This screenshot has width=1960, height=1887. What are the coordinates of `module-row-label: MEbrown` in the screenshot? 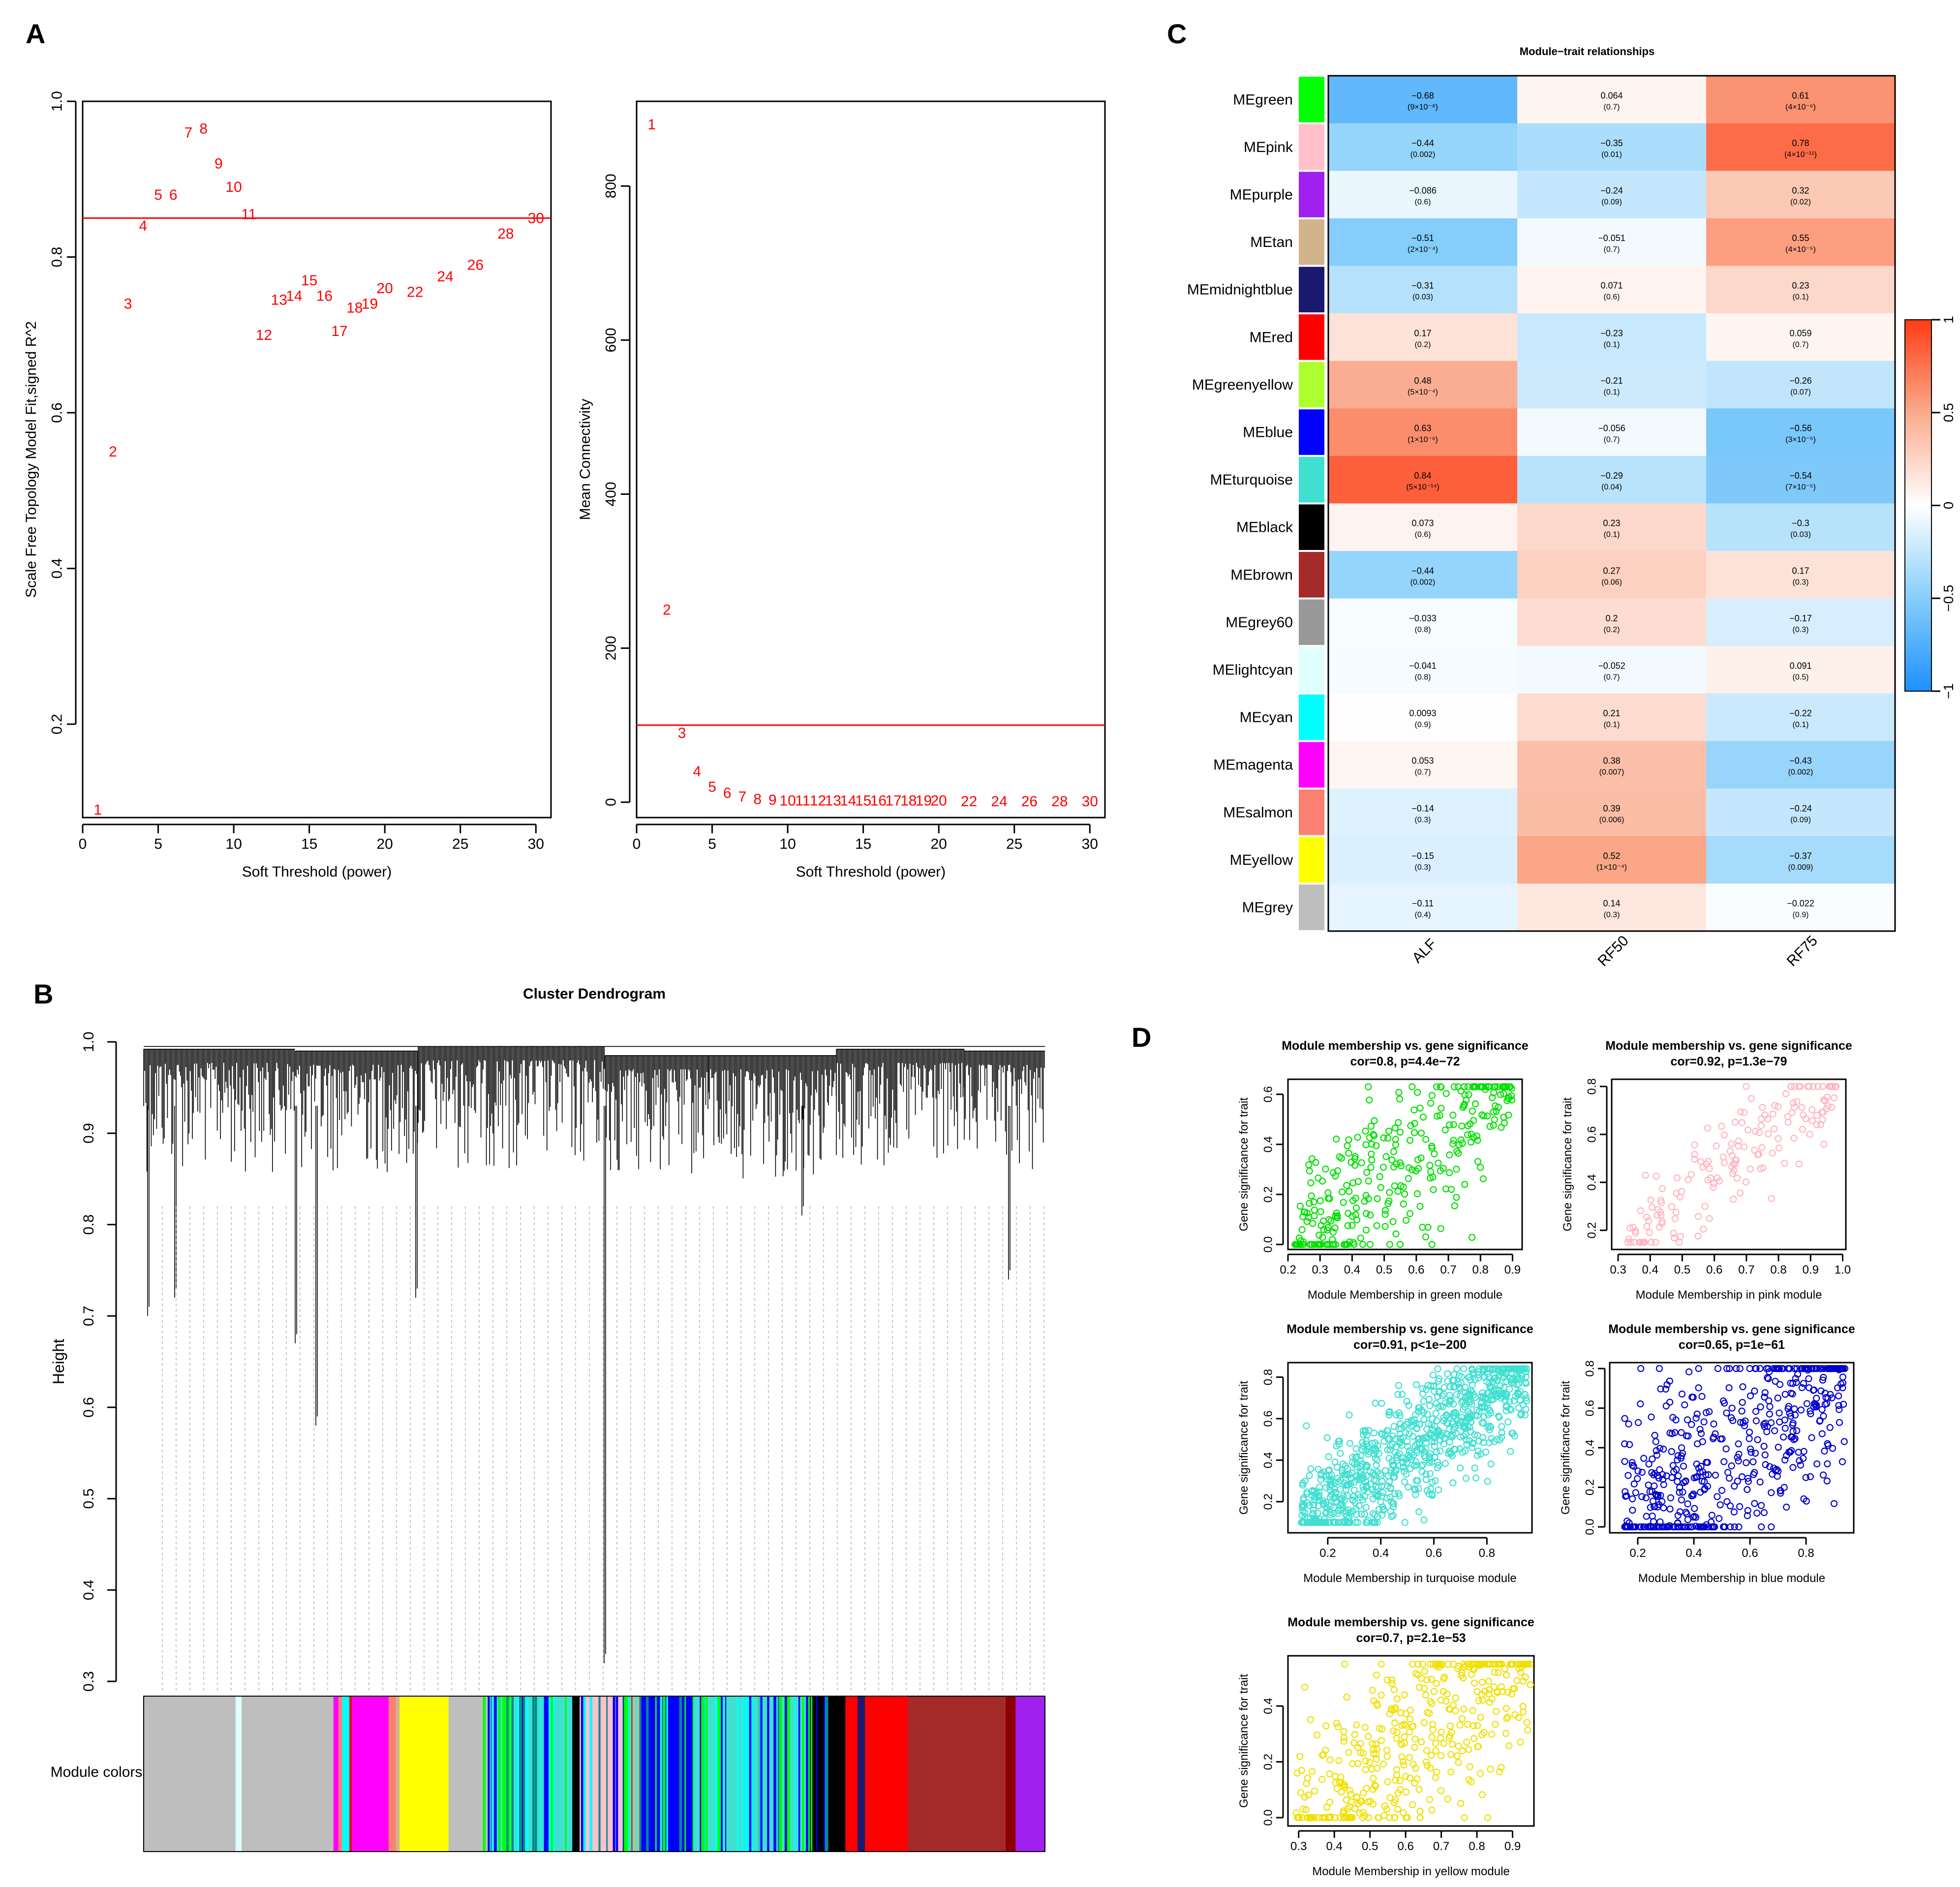 It's located at (1261, 575).